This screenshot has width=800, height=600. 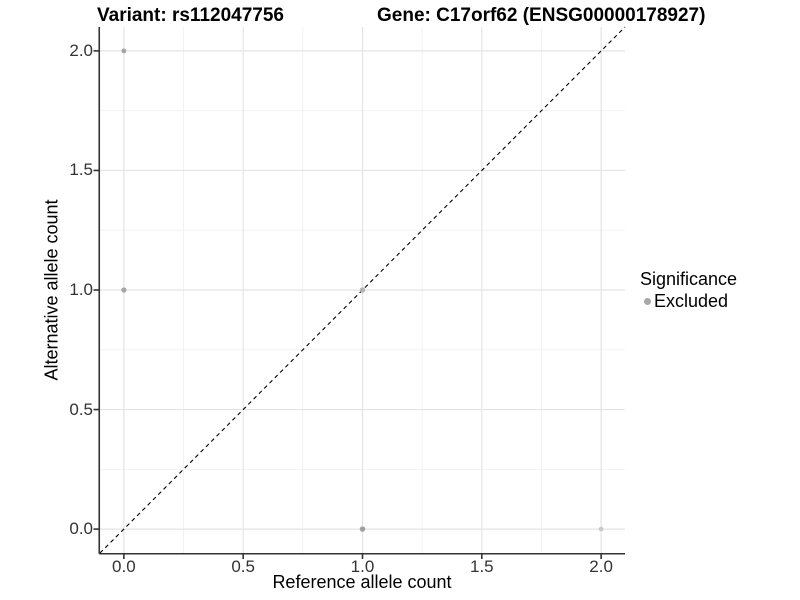 I want to click on y-tick-label: 1.0, so click(x=81, y=289).